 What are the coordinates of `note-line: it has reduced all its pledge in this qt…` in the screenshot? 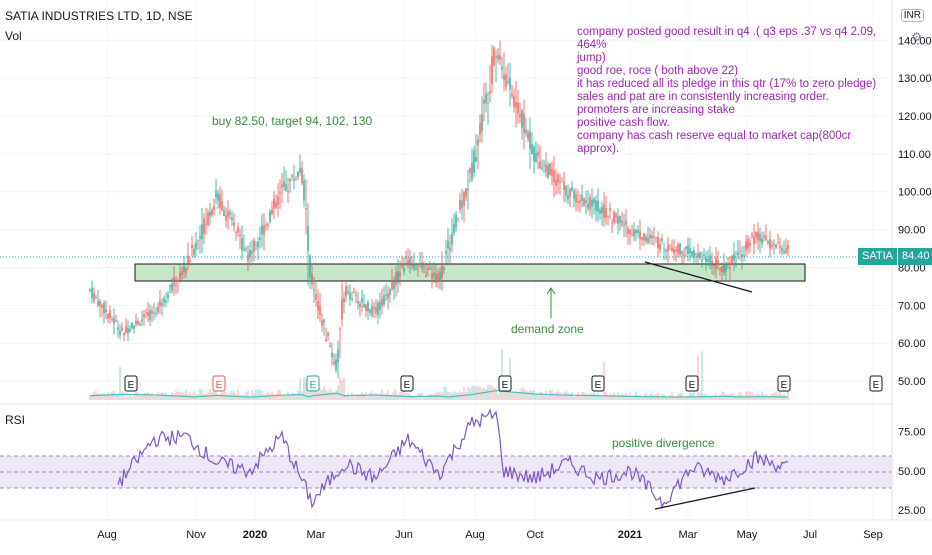 It's located at (727, 84).